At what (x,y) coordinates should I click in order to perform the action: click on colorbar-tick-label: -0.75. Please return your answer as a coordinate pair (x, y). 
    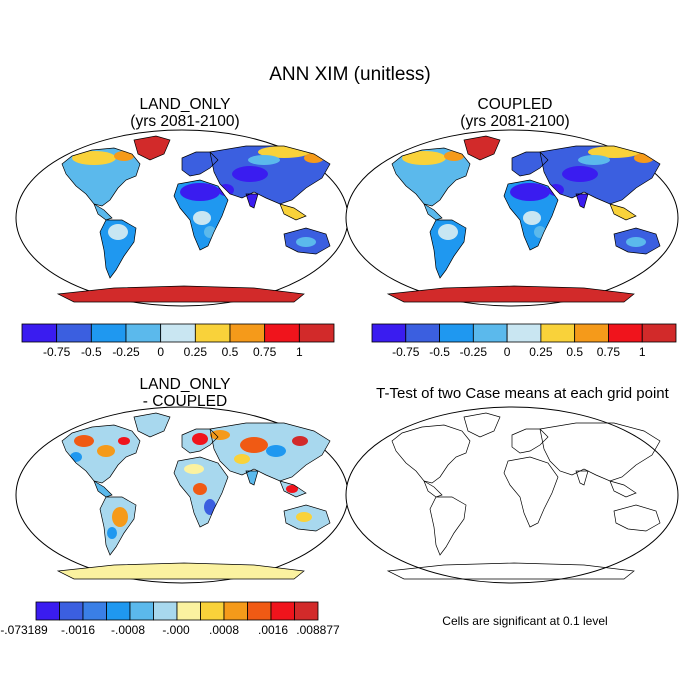
    Looking at the image, I should click on (57, 352).